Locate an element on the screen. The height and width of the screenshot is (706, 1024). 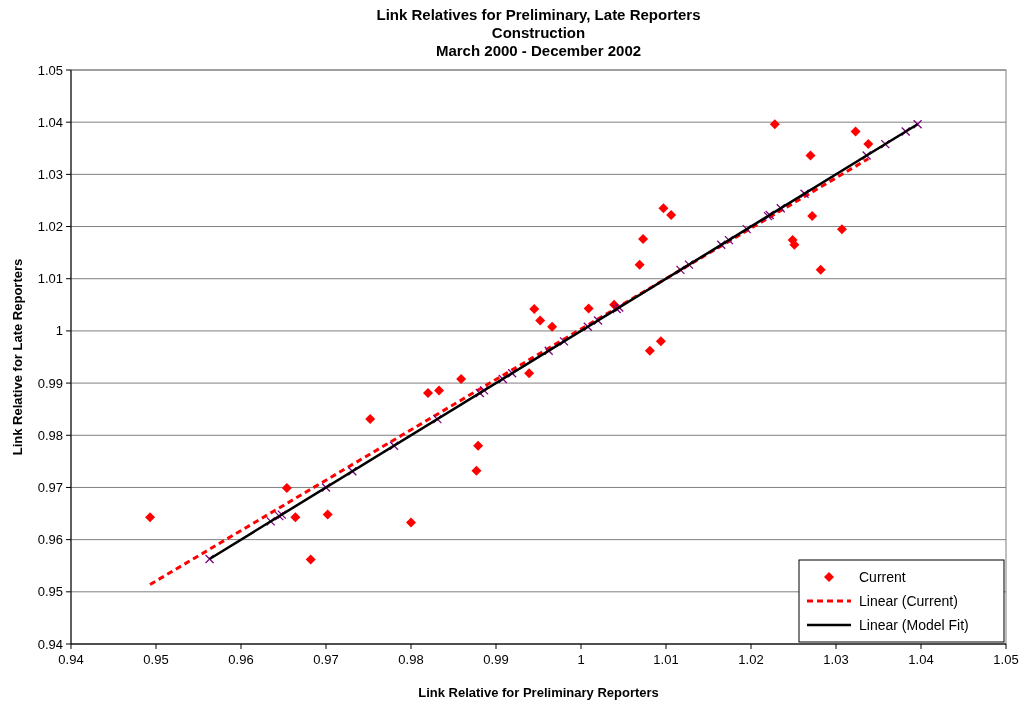
y-tick-label: 0.95 is located at coordinates (50, 592).